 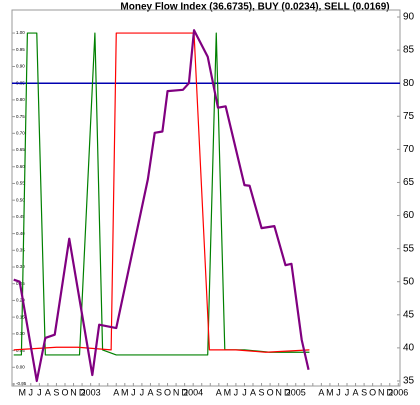 What do you see at coordinates (20, 32) in the screenshot?
I see `y-tick-label: 1.00` at bounding box center [20, 32].